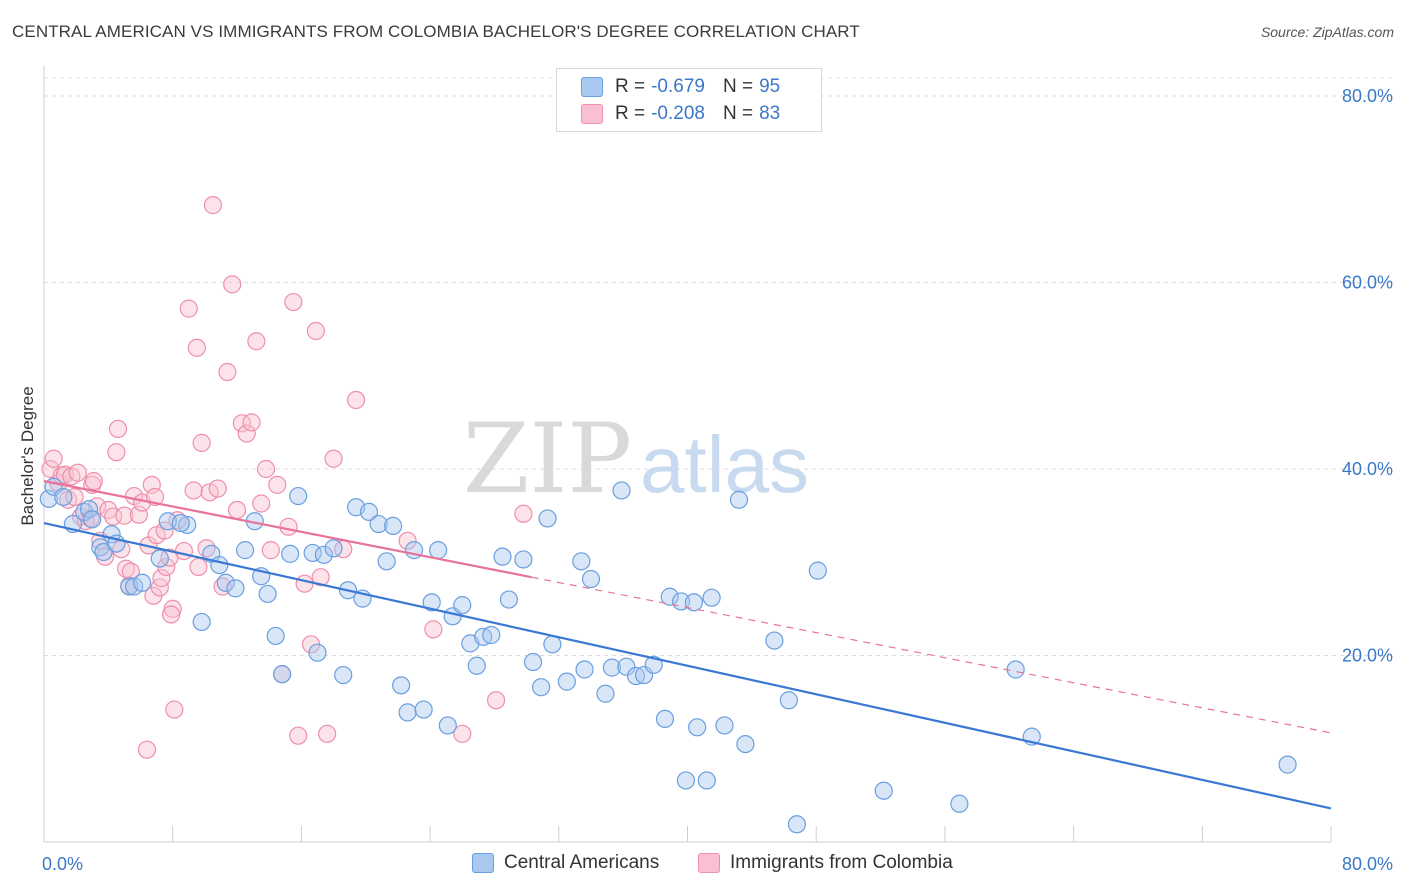 This screenshot has height=892, width=1406. I want to click on legend-r-value: -0.208, so click(678, 113).